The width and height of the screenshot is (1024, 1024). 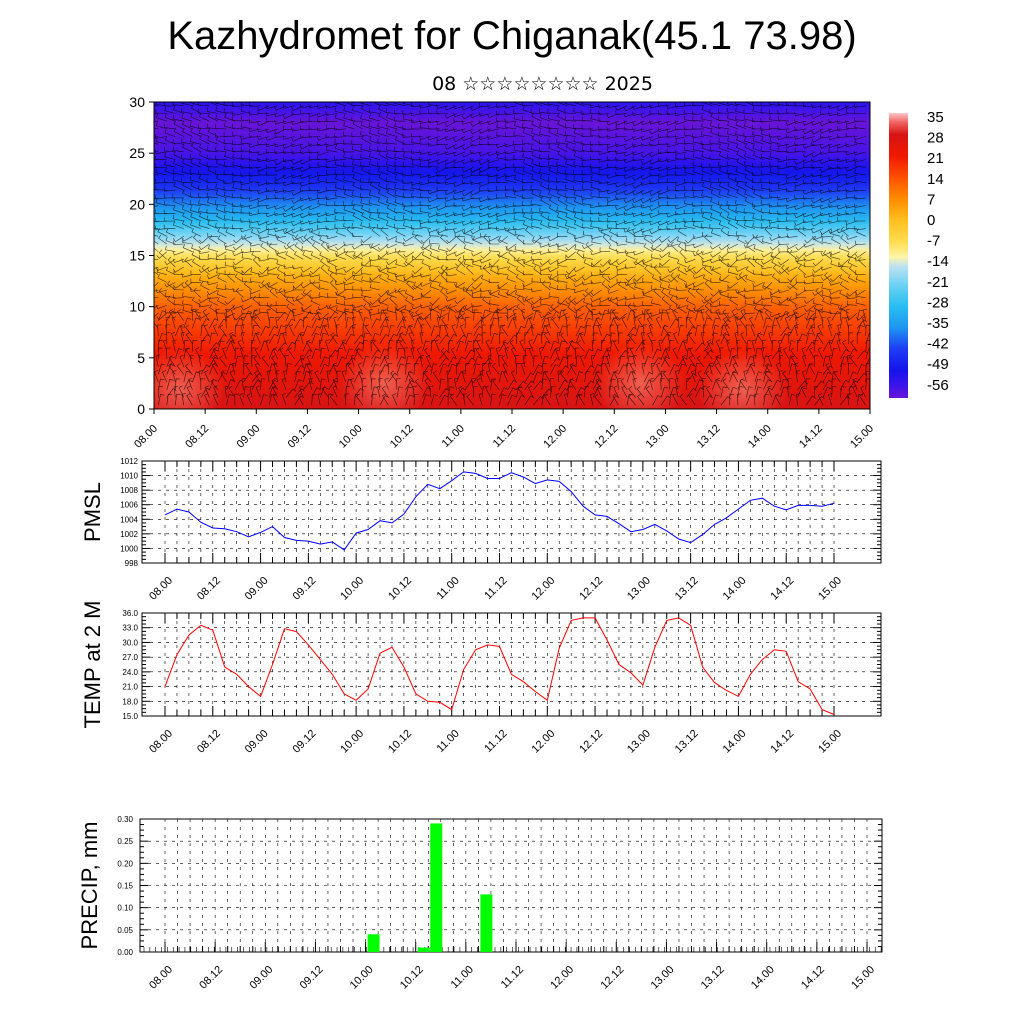 I want to click on cross-xtick-label: 12.12, so click(x=606, y=437).